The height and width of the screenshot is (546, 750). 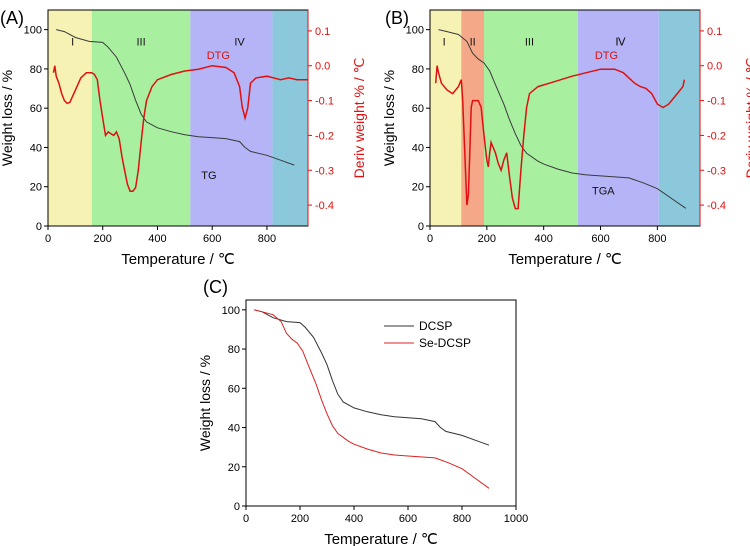 I want to click on legend-label-1: DCSP, so click(x=435, y=326).